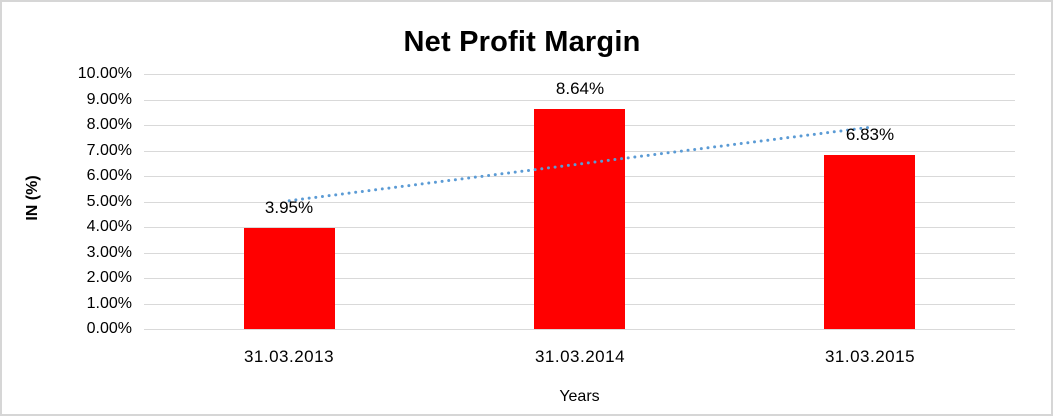 The image size is (1053, 416). Describe the element at coordinates (870, 356) in the screenshot. I see `x-tick-label: 31.03.2015` at that location.